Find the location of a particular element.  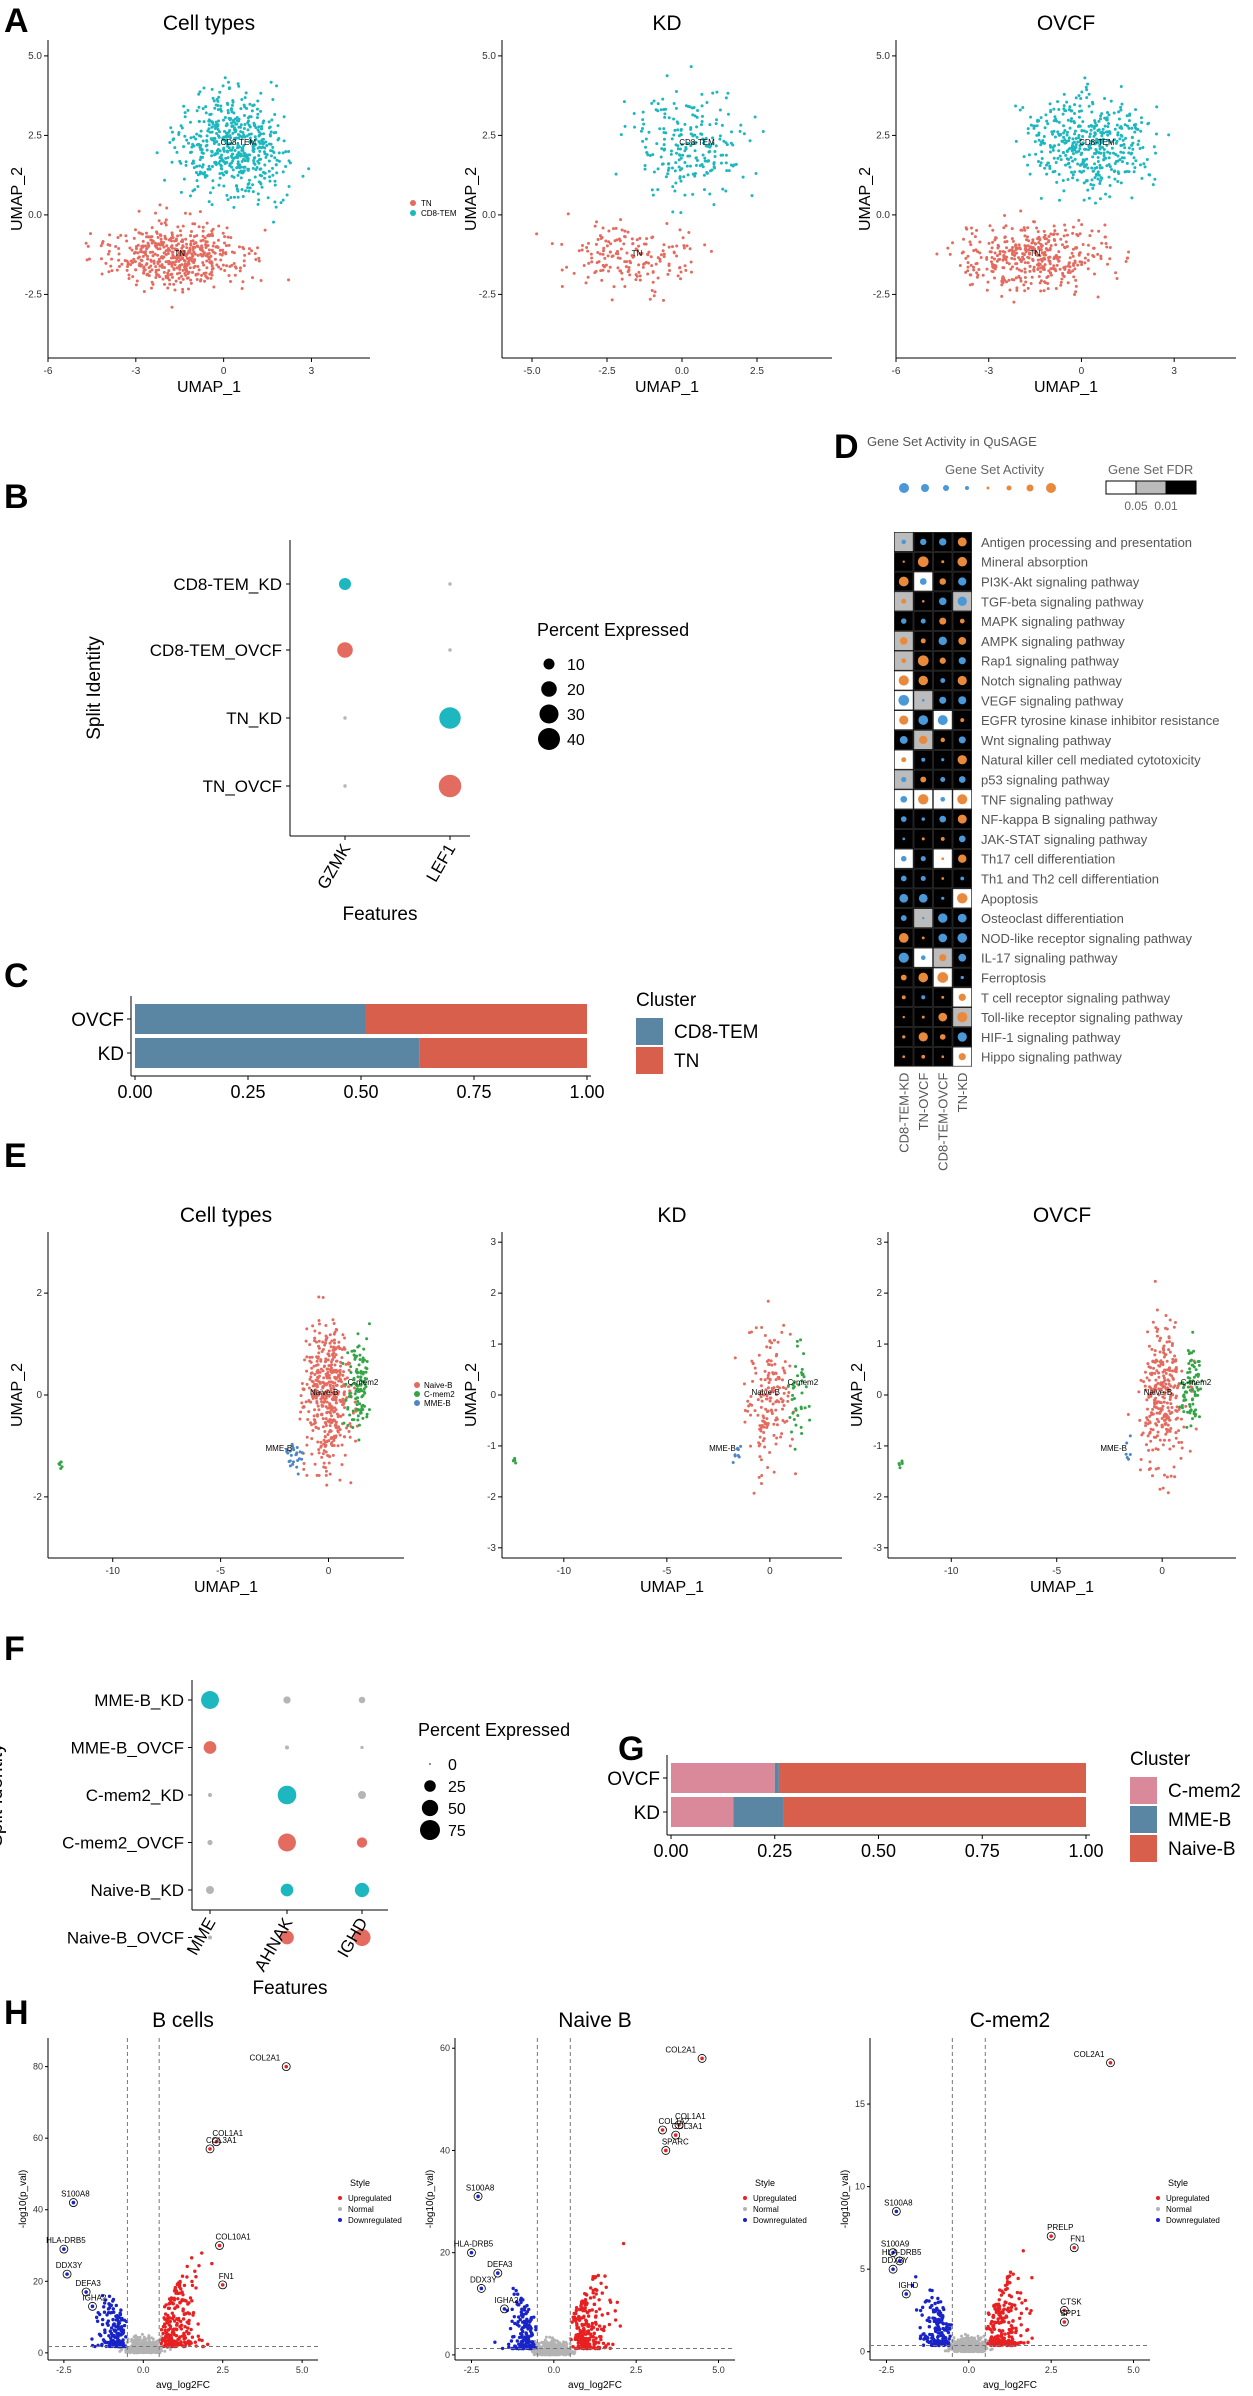

y-tick-label: -3 is located at coordinates (491, 1548).